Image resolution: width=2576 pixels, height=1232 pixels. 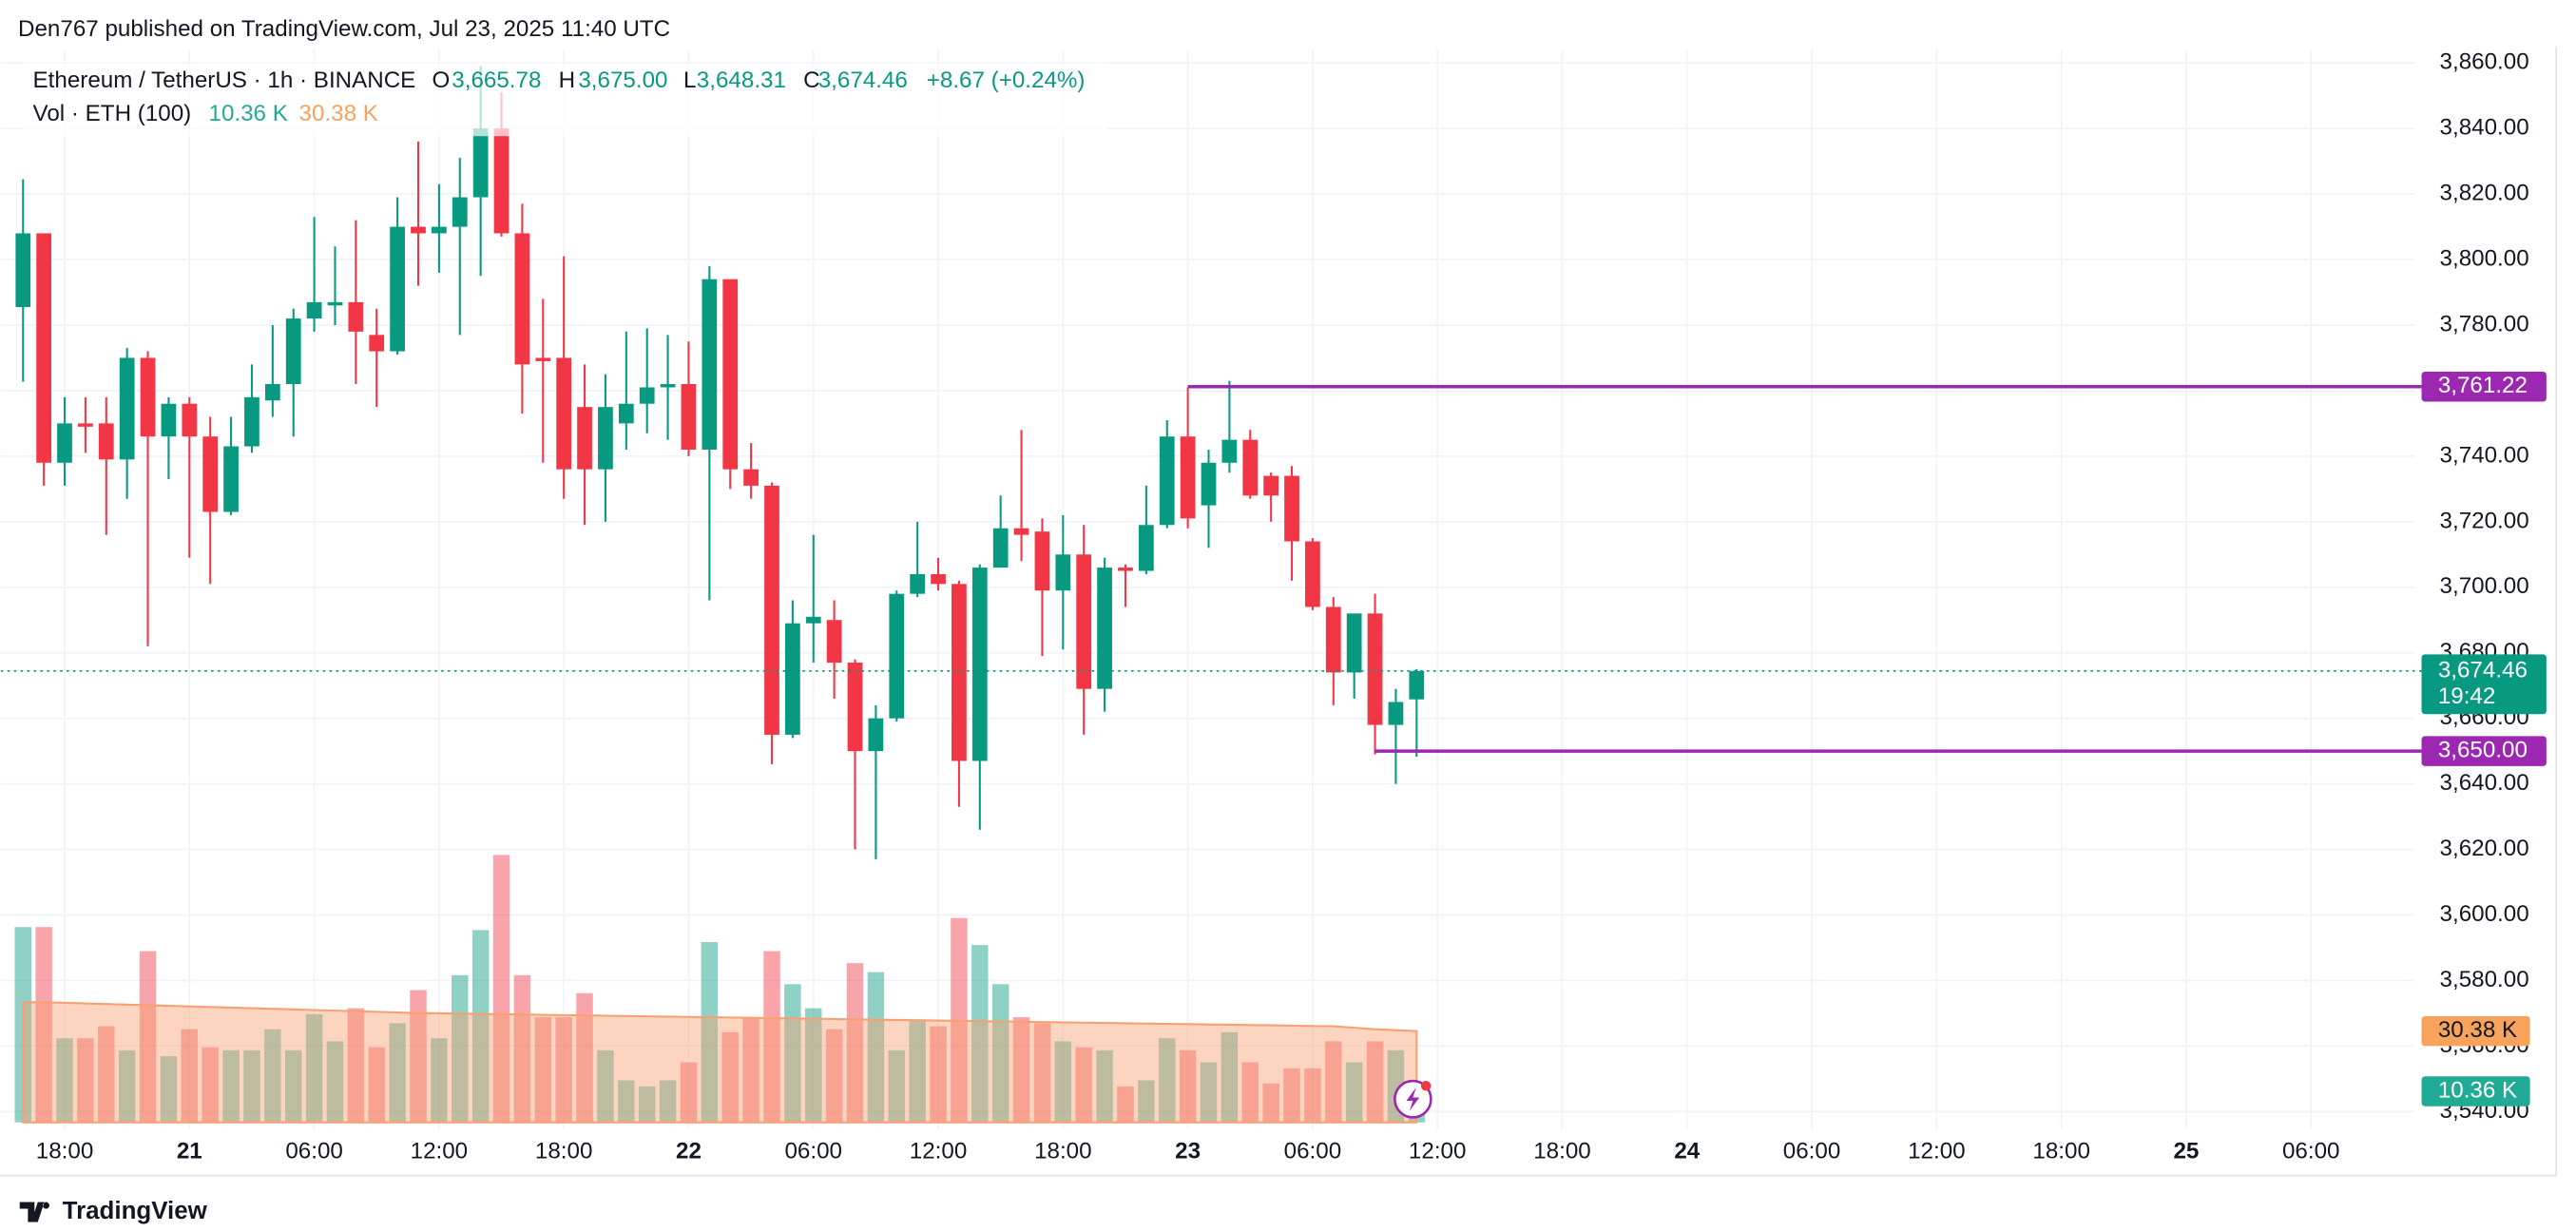 I want to click on y-tick-label: 3,640.00, so click(x=2484, y=783).